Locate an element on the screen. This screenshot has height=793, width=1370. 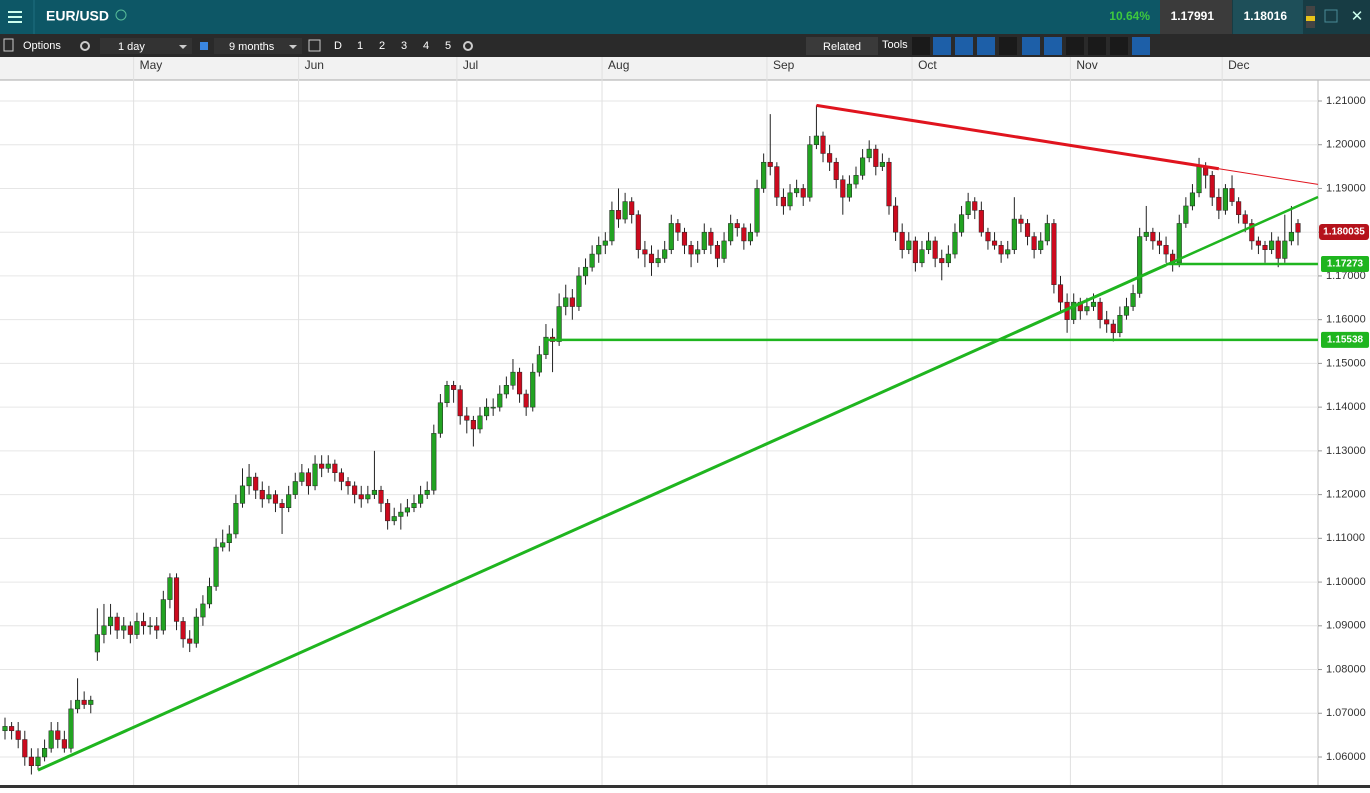
period-button: D is located at coordinates (338, 46).